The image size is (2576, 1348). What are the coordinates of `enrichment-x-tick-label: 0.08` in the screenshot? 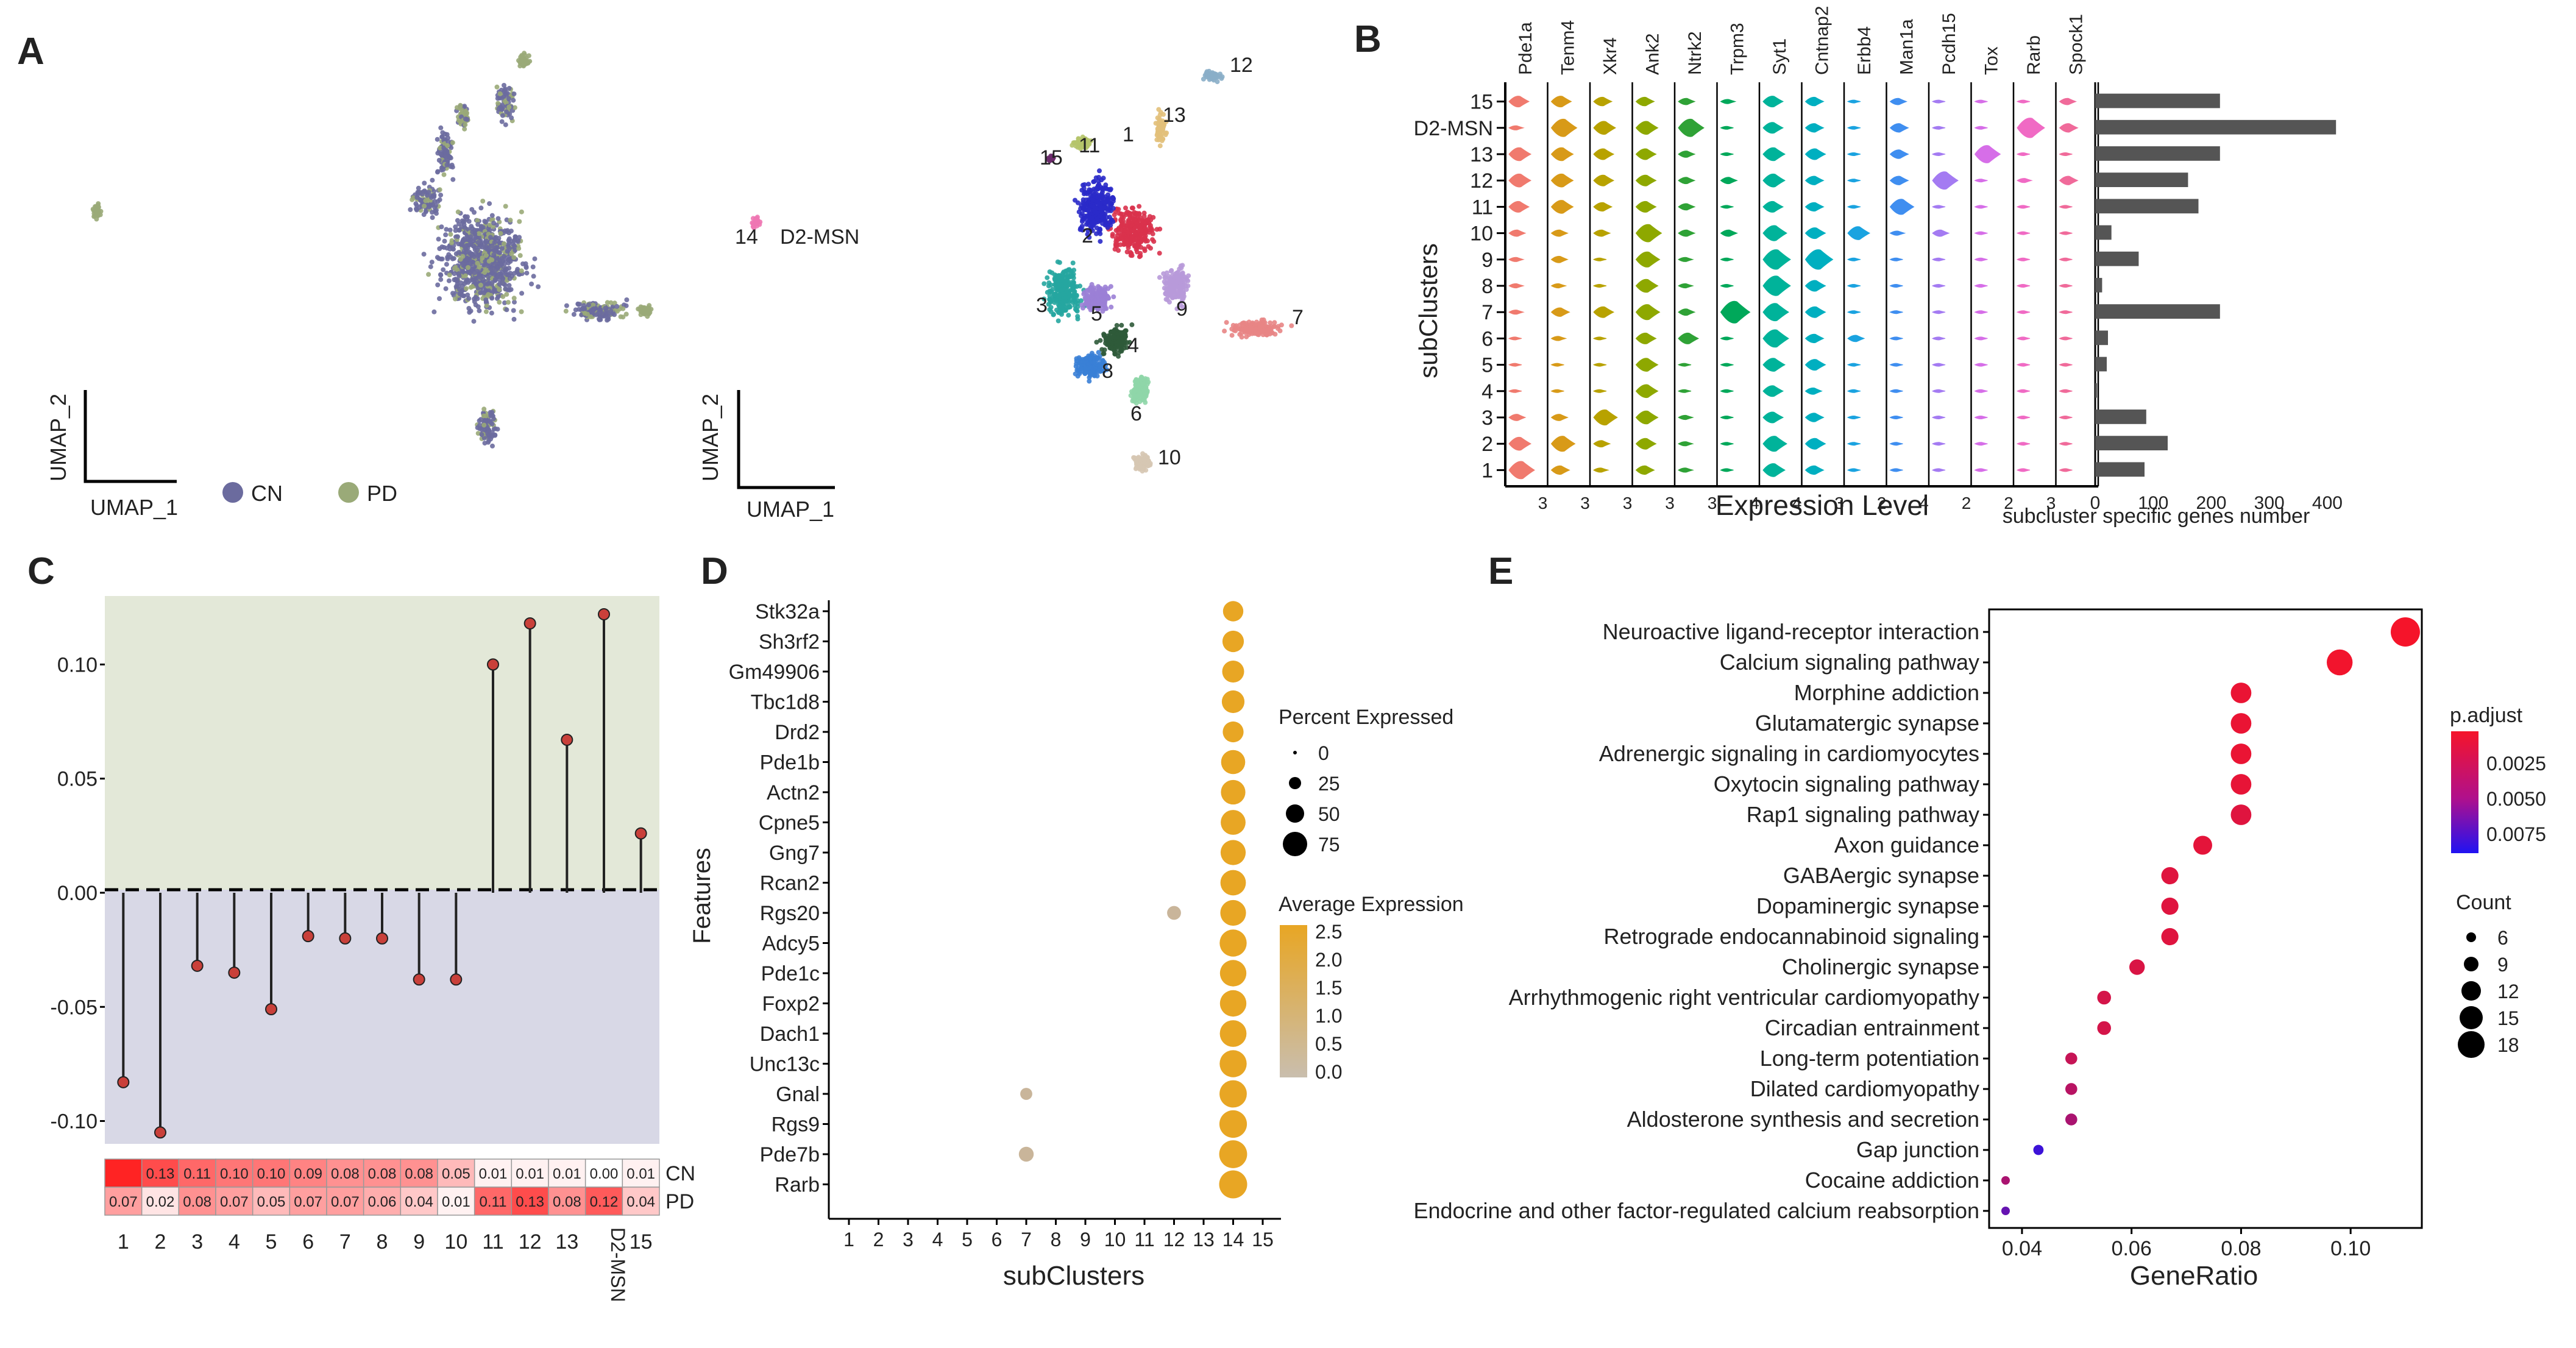 It's located at (2241, 1248).